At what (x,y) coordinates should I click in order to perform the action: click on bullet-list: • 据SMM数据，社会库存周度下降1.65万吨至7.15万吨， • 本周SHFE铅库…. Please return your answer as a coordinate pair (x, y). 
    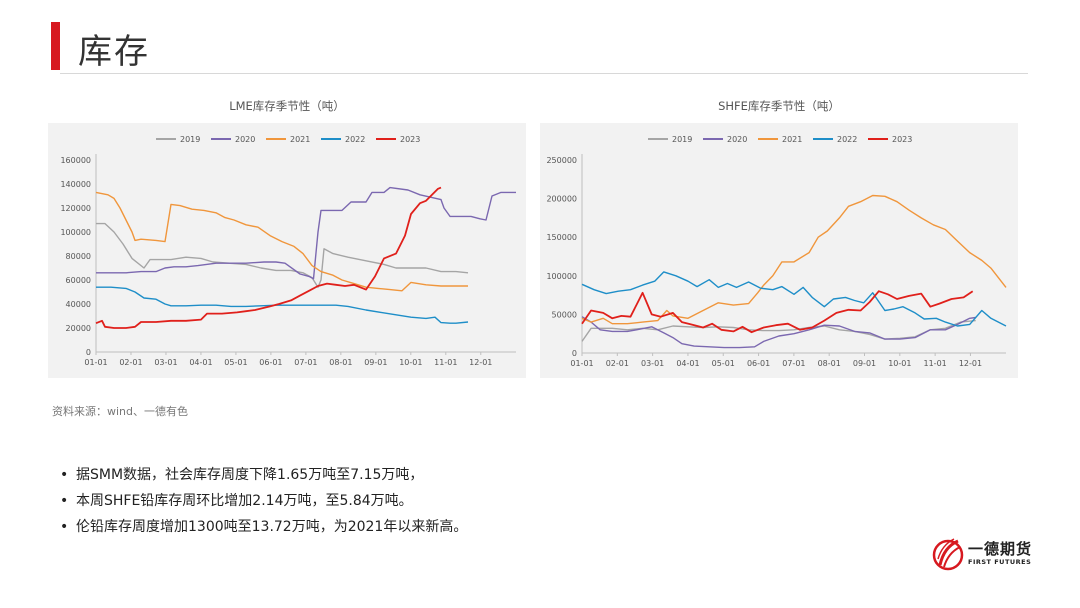
    Looking at the image, I should click on (263, 501).